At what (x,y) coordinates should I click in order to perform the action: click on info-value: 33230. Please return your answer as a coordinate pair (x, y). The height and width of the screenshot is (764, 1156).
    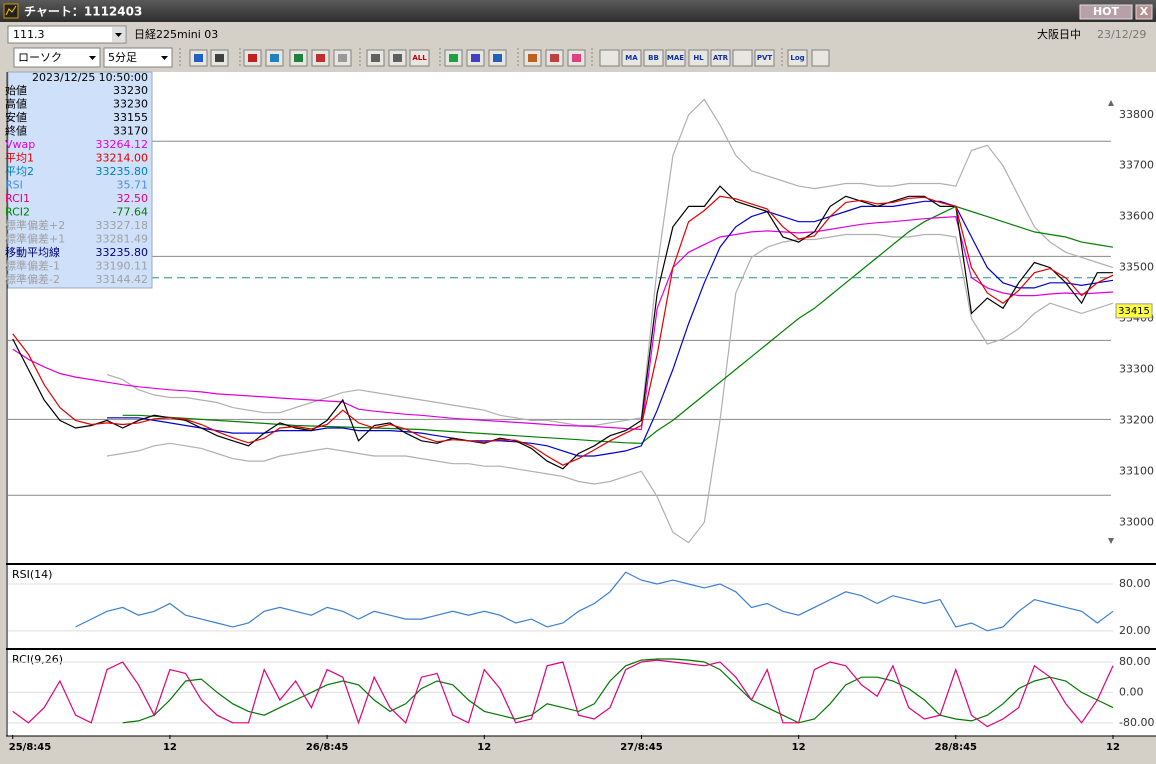
    Looking at the image, I should click on (130, 104).